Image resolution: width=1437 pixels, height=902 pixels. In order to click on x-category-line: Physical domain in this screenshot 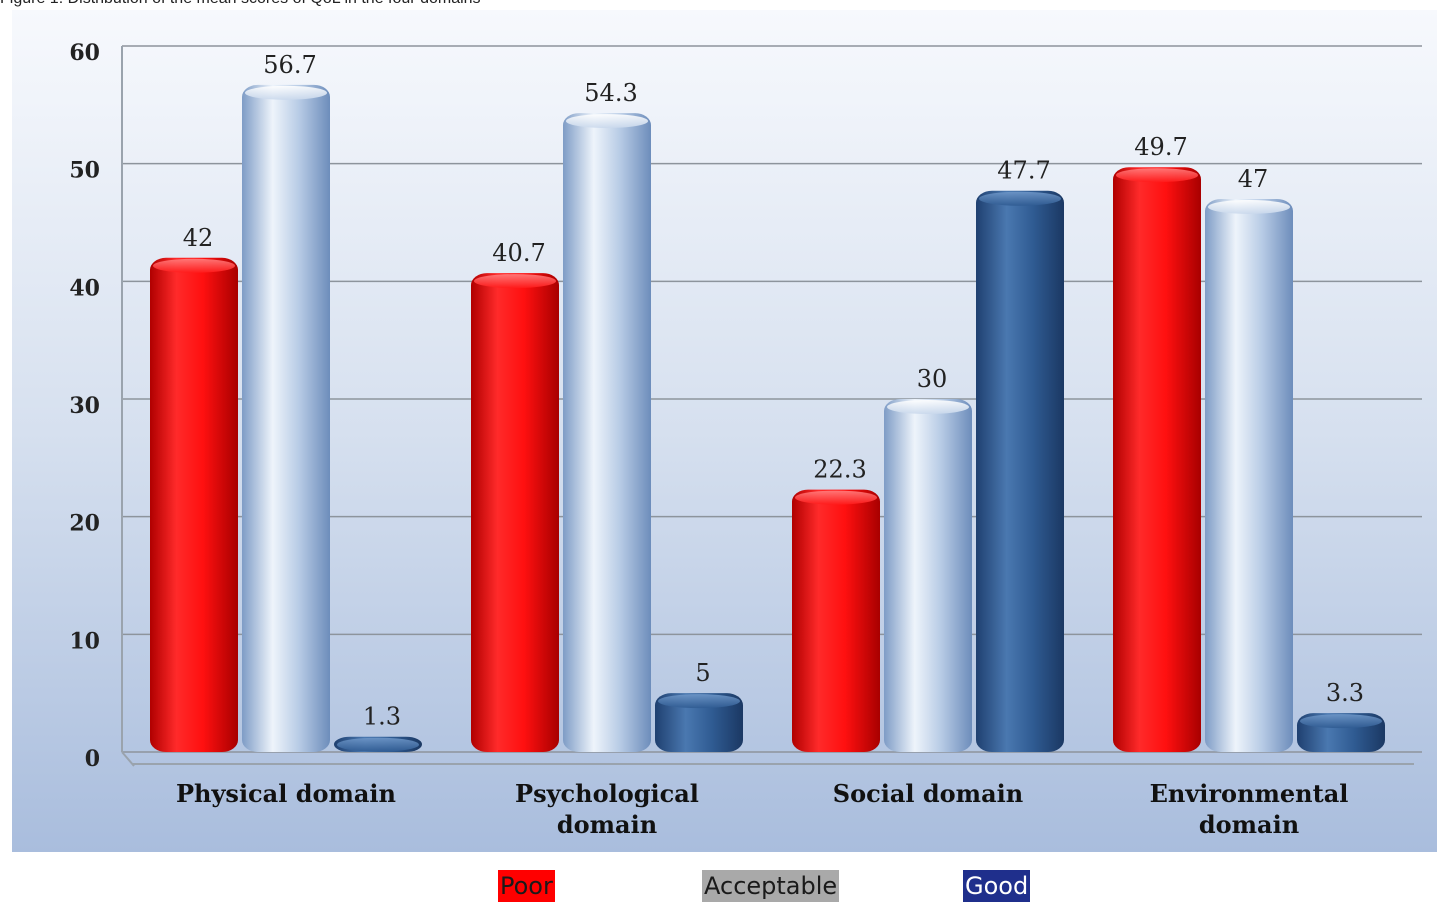, I will do `click(286, 793)`.